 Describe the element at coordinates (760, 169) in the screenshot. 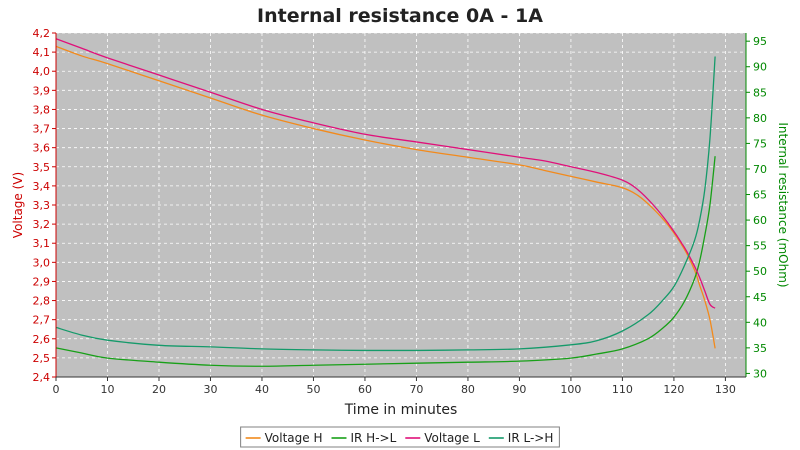

I see `y2-tick-label: 70` at that location.